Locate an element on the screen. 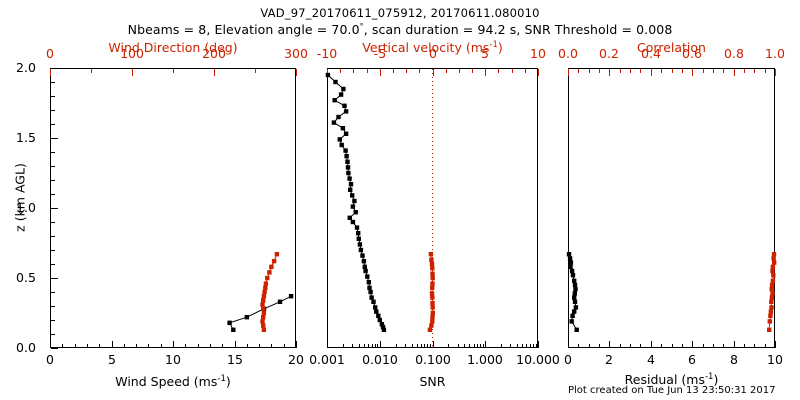 Image resolution: width=800 pixels, height=400 pixels. axis-title-superscript: -1 is located at coordinates (221, 379).